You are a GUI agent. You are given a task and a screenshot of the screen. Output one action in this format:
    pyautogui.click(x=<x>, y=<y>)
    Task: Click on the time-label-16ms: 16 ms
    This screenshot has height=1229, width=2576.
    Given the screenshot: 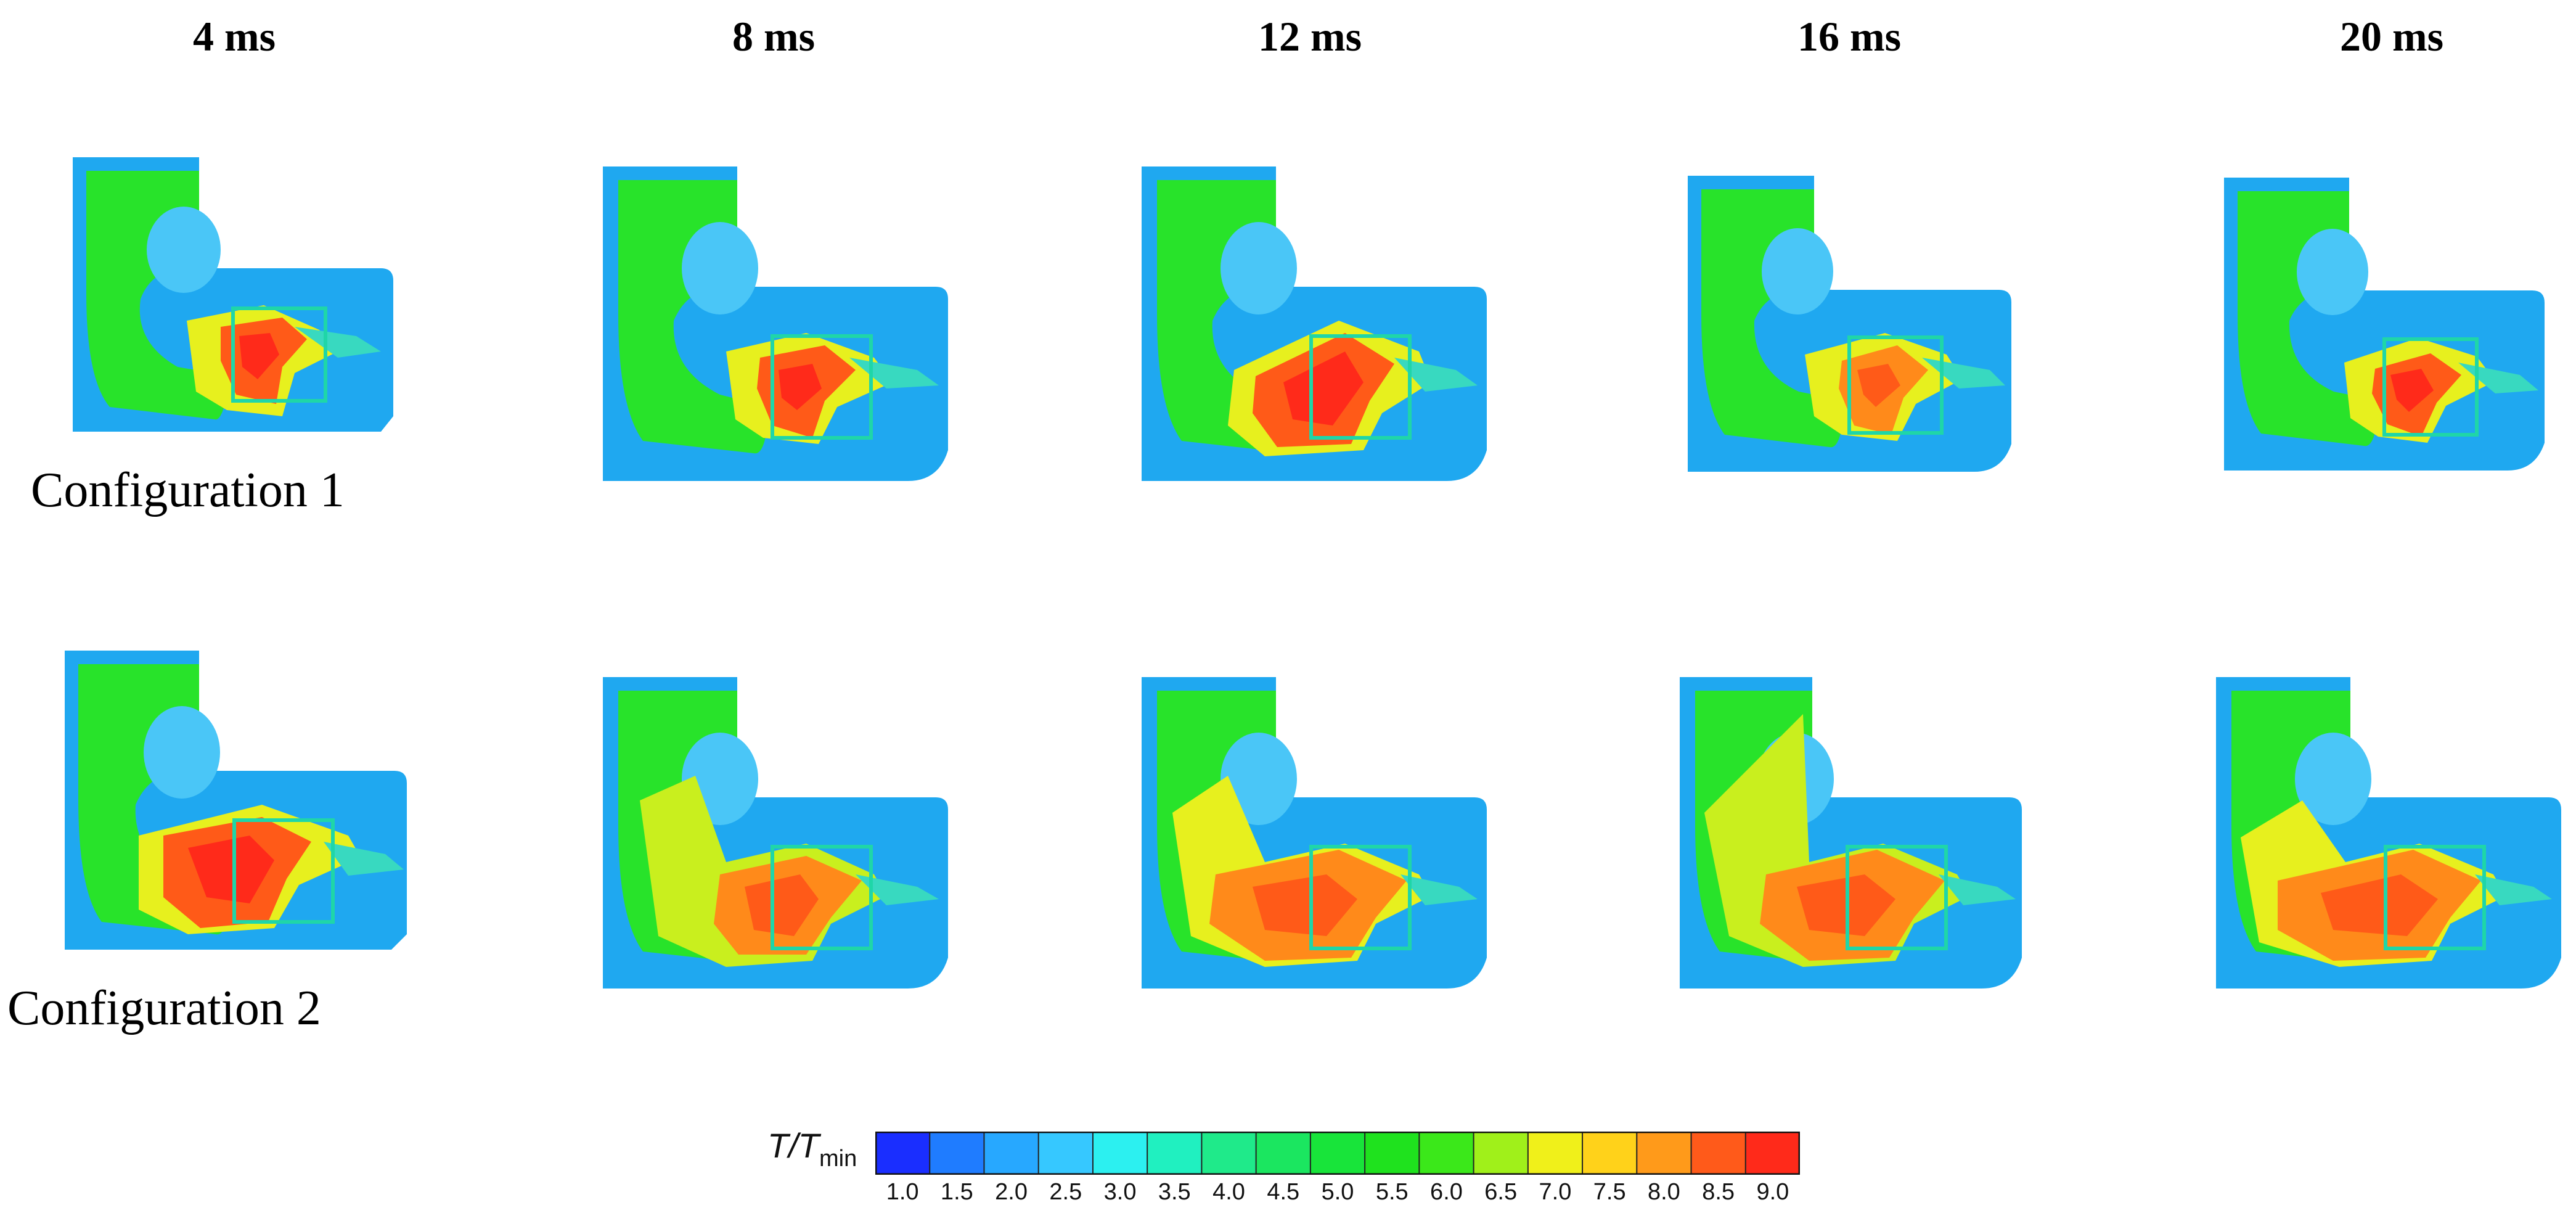 What is the action you would take?
    pyautogui.click(x=1849, y=36)
    